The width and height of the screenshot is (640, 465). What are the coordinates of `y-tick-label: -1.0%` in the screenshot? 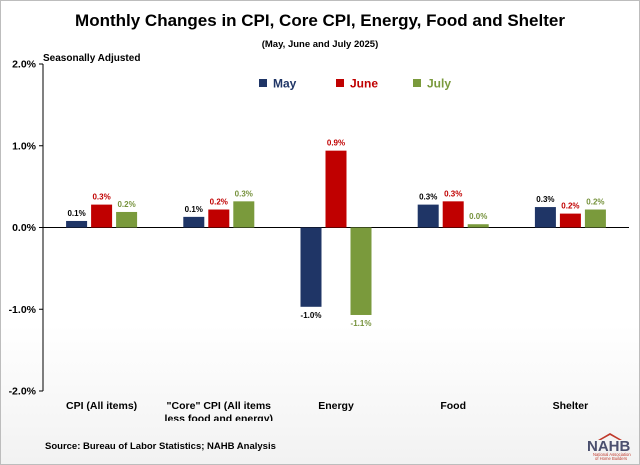 It's located at (23, 310).